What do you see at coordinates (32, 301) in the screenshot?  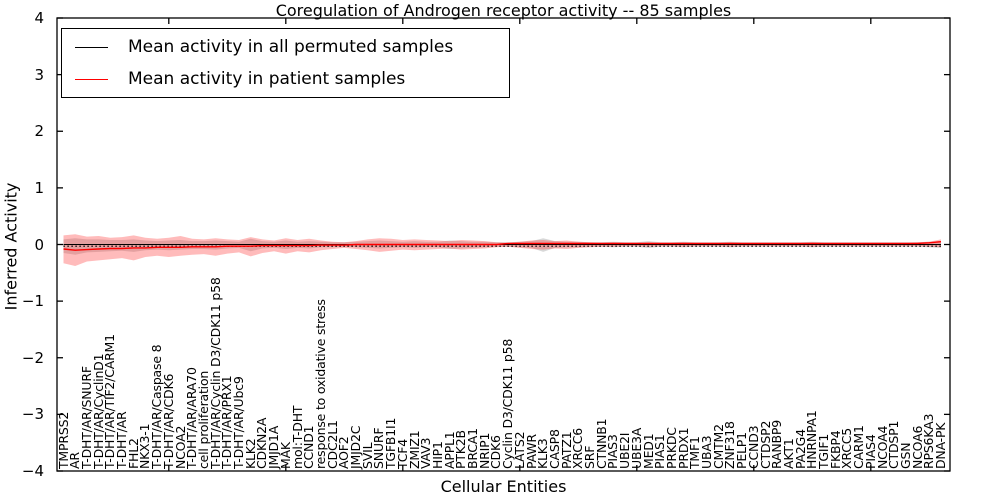 I see `y-tick-label: −1` at bounding box center [32, 301].